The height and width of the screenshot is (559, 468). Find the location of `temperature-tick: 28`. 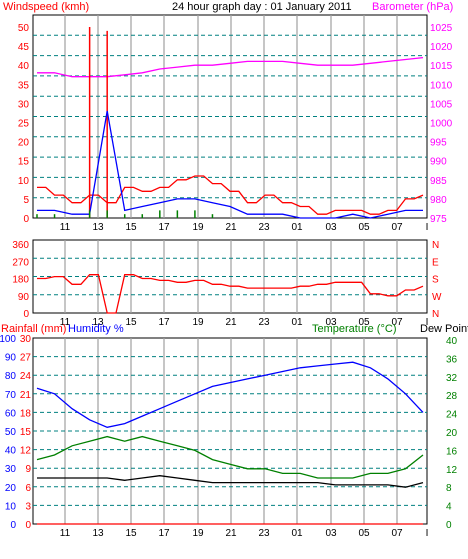

temperature-tick: 28 is located at coordinates (452, 396).